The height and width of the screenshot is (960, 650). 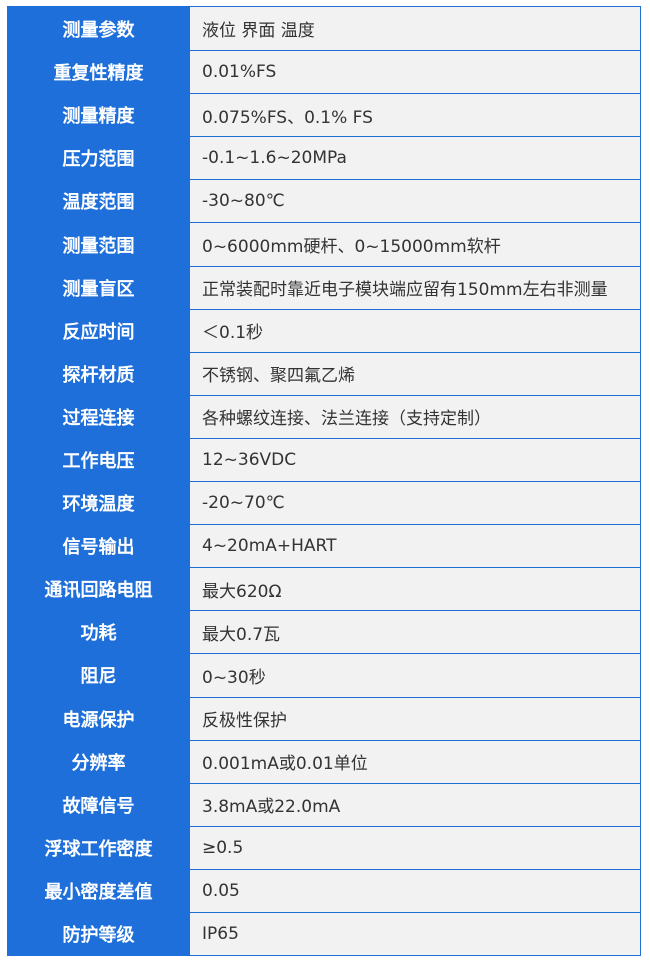 What do you see at coordinates (99, 72) in the screenshot?
I see `param-name: 重复性精度` at bounding box center [99, 72].